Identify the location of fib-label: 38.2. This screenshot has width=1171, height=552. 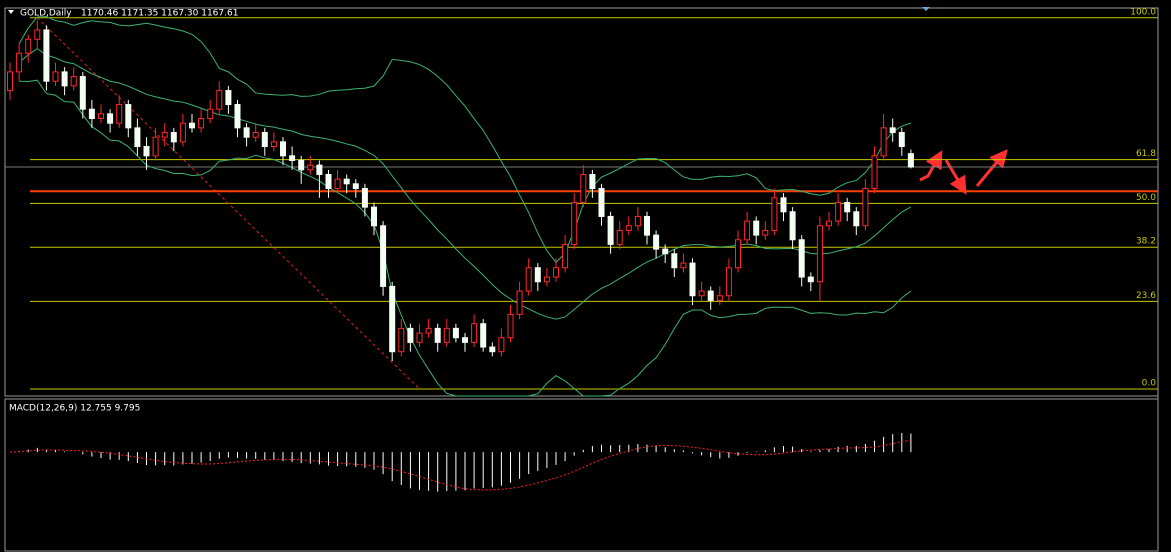
(1146, 242).